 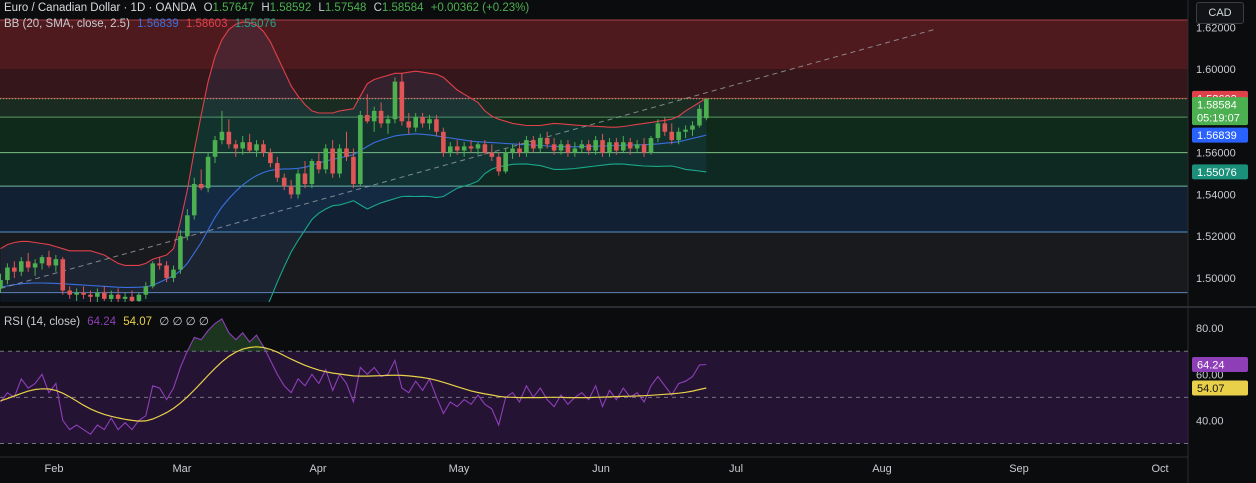 What do you see at coordinates (1220, 172) in the screenshot?
I see `bb-lower-price-label-box` at bounding box center [1220, 172].